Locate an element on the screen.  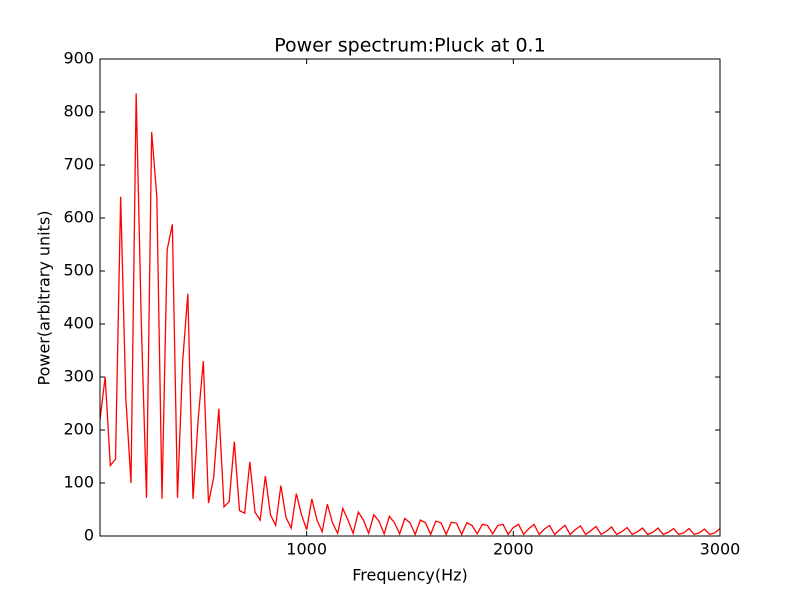
y-tick-label: 400 is located at coordinates (78, 323).